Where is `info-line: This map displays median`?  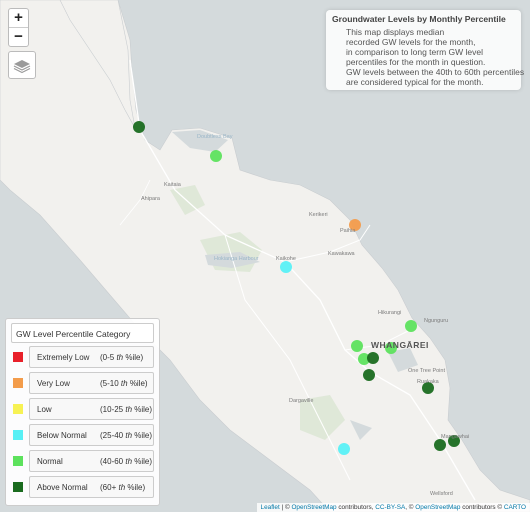 info-line: This map displays median is located at coordinates (395, 32).